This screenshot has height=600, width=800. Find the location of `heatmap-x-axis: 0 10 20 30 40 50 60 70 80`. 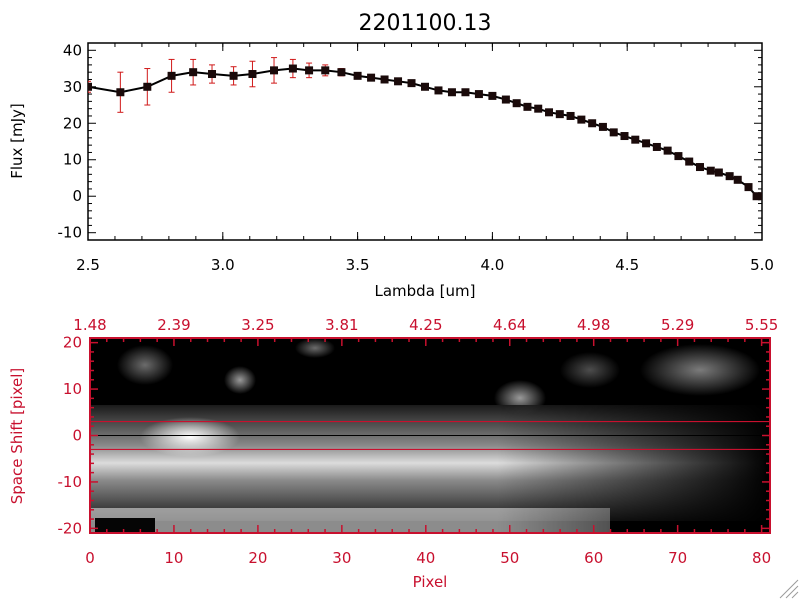

heatmap-x-axis: 0 10 20 30 40 50 60 70 80 is located at coordinates (428, 546).